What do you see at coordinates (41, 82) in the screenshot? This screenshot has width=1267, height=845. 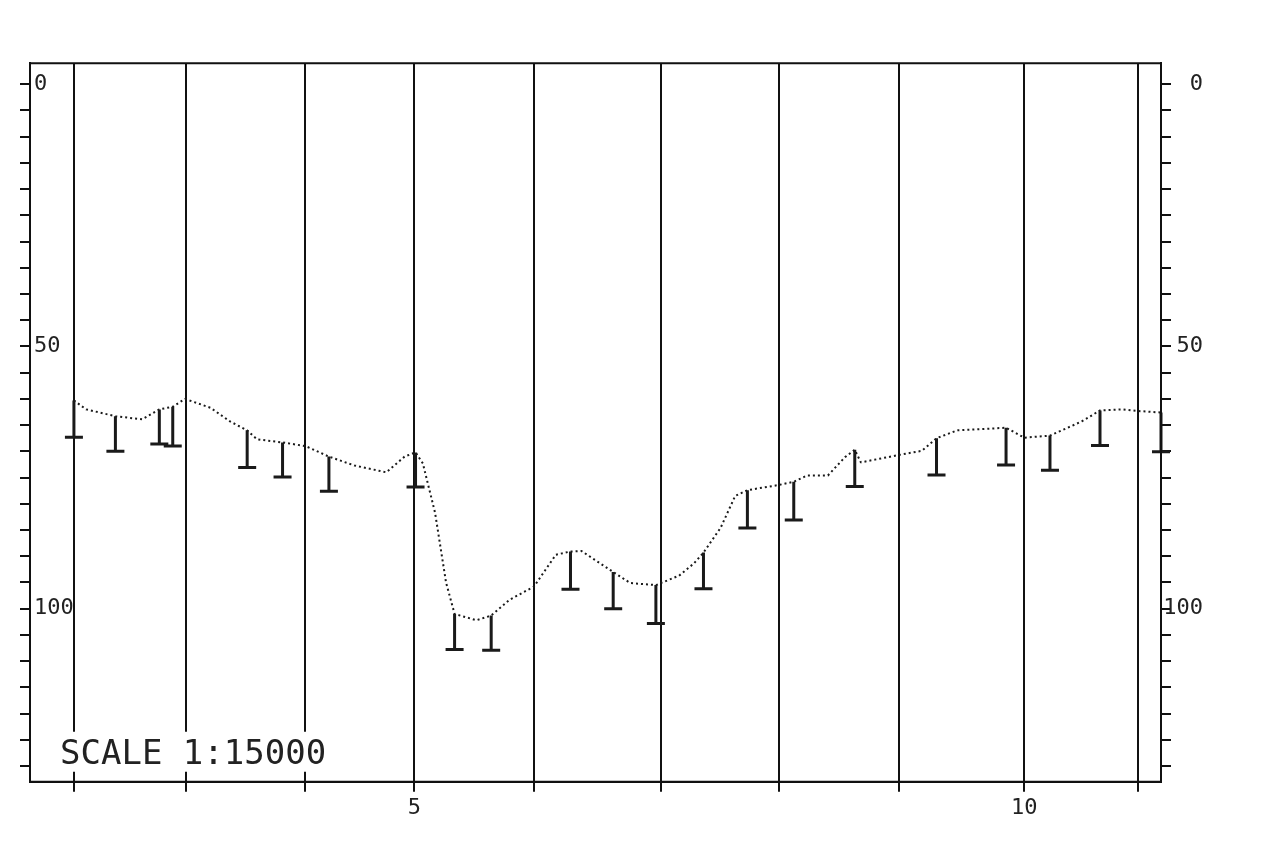 I see `y-tick-label: 0` at bounding box center [41, 82].